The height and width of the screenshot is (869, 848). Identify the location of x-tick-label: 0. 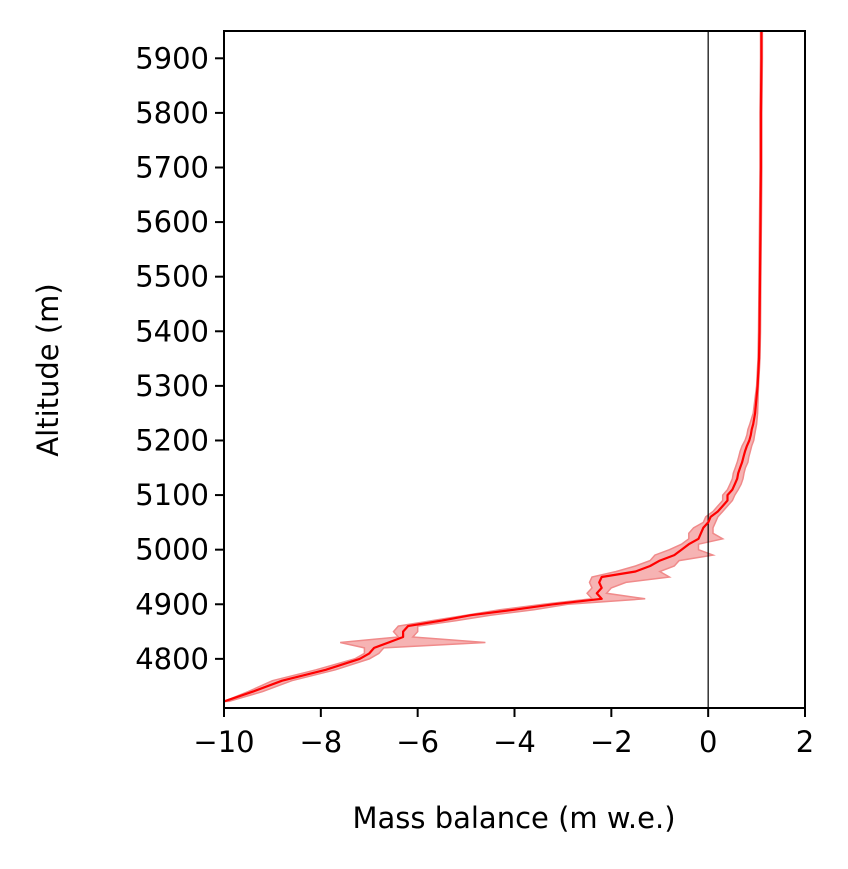
(708, 742).